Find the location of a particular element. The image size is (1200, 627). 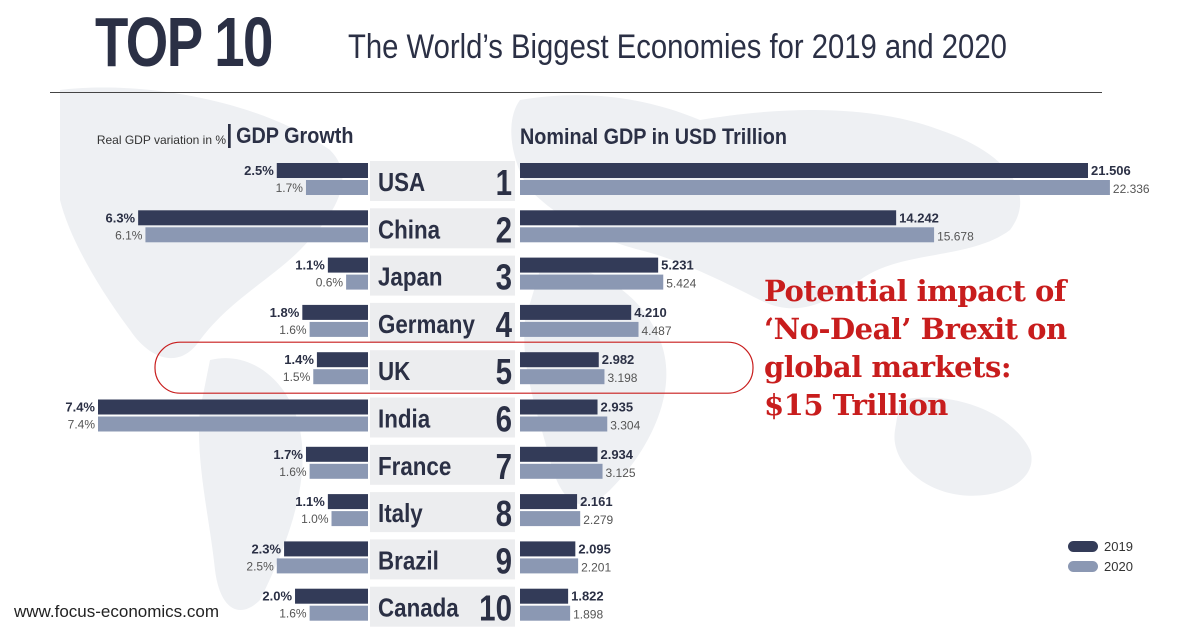

nominal-bar-2020-germany is located at coordinates (579, 329).